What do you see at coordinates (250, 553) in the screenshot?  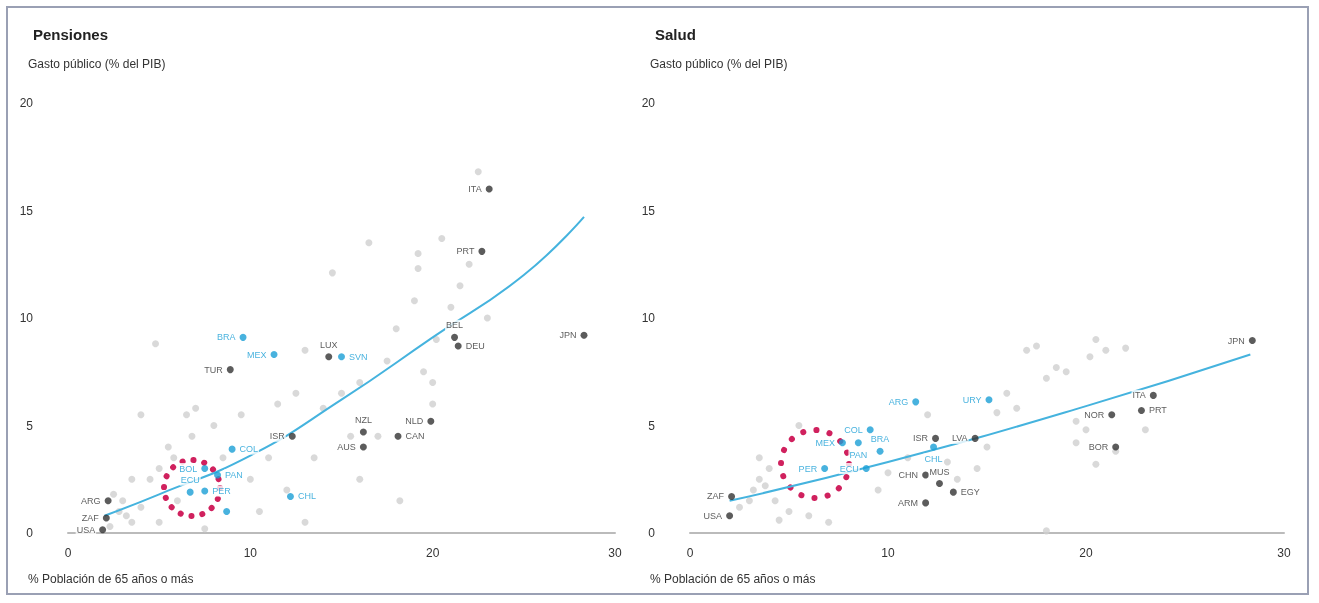 I see `x-tick-label: 10` at bounding box center [250, 553].